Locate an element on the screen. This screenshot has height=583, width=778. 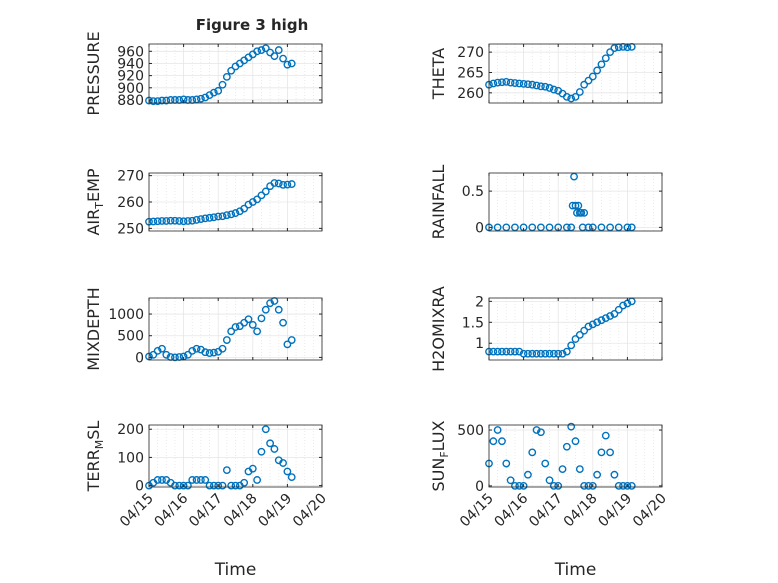
y-tick-label: 200 is located at coordinates (130, 430).